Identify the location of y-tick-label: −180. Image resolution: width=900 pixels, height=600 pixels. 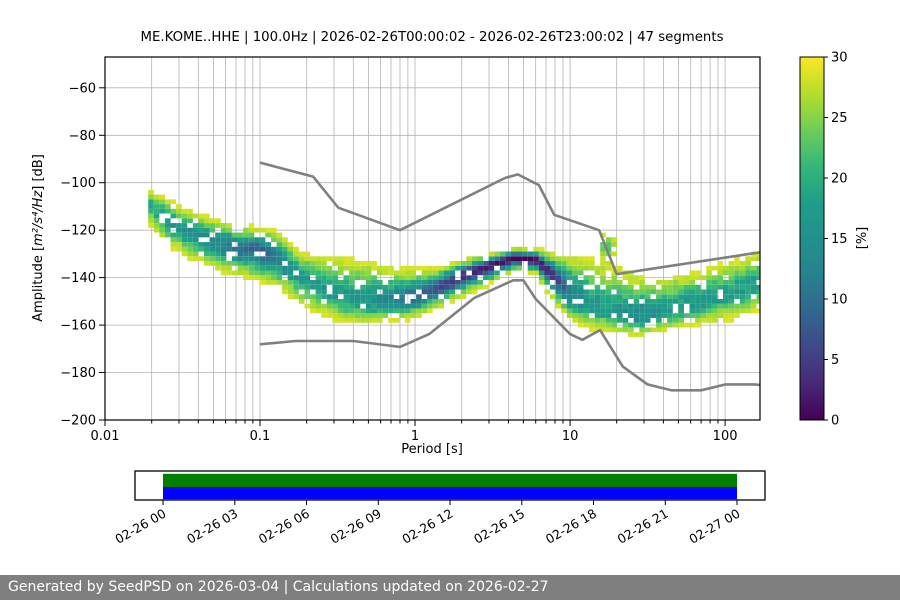
(78, 373).